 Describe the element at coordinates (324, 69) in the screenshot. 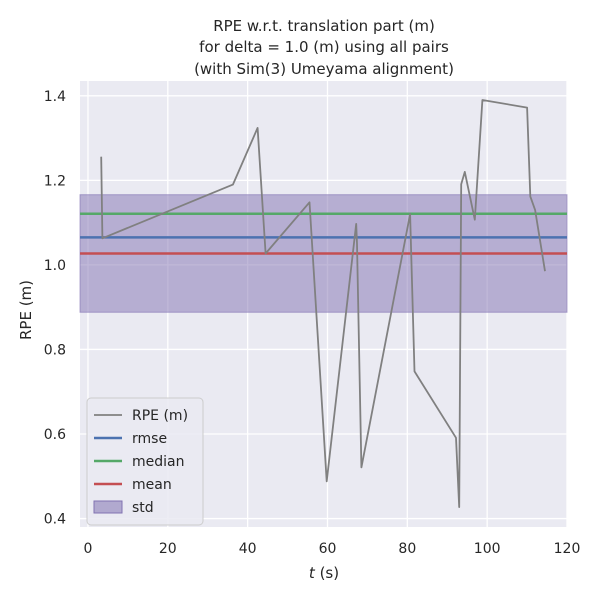

I see `chart-title-line-3: (with Sim(3) Umeyama alignment)` at that location.